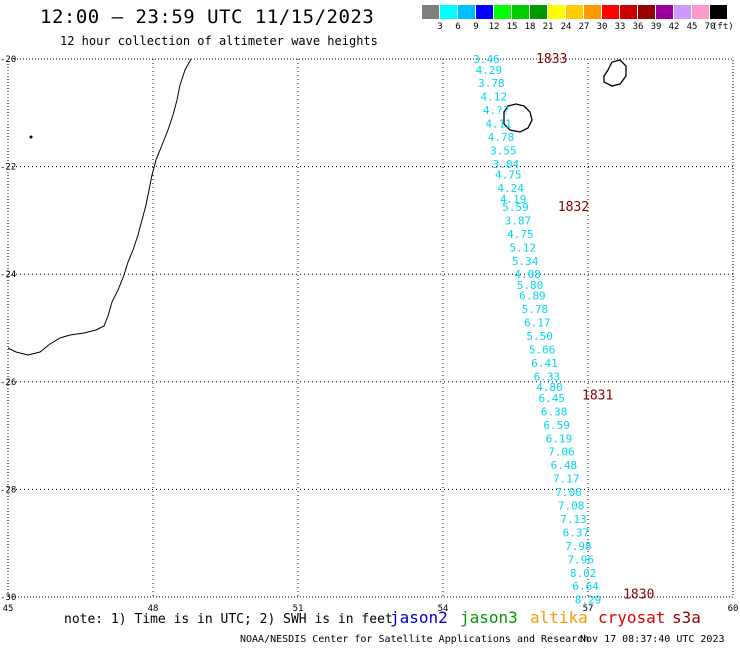 This screenshot has width=740, height=650. Describe the element at coordinates (571, 506) in the screenshot. I see `wave-height-value: 7.08` at that location.